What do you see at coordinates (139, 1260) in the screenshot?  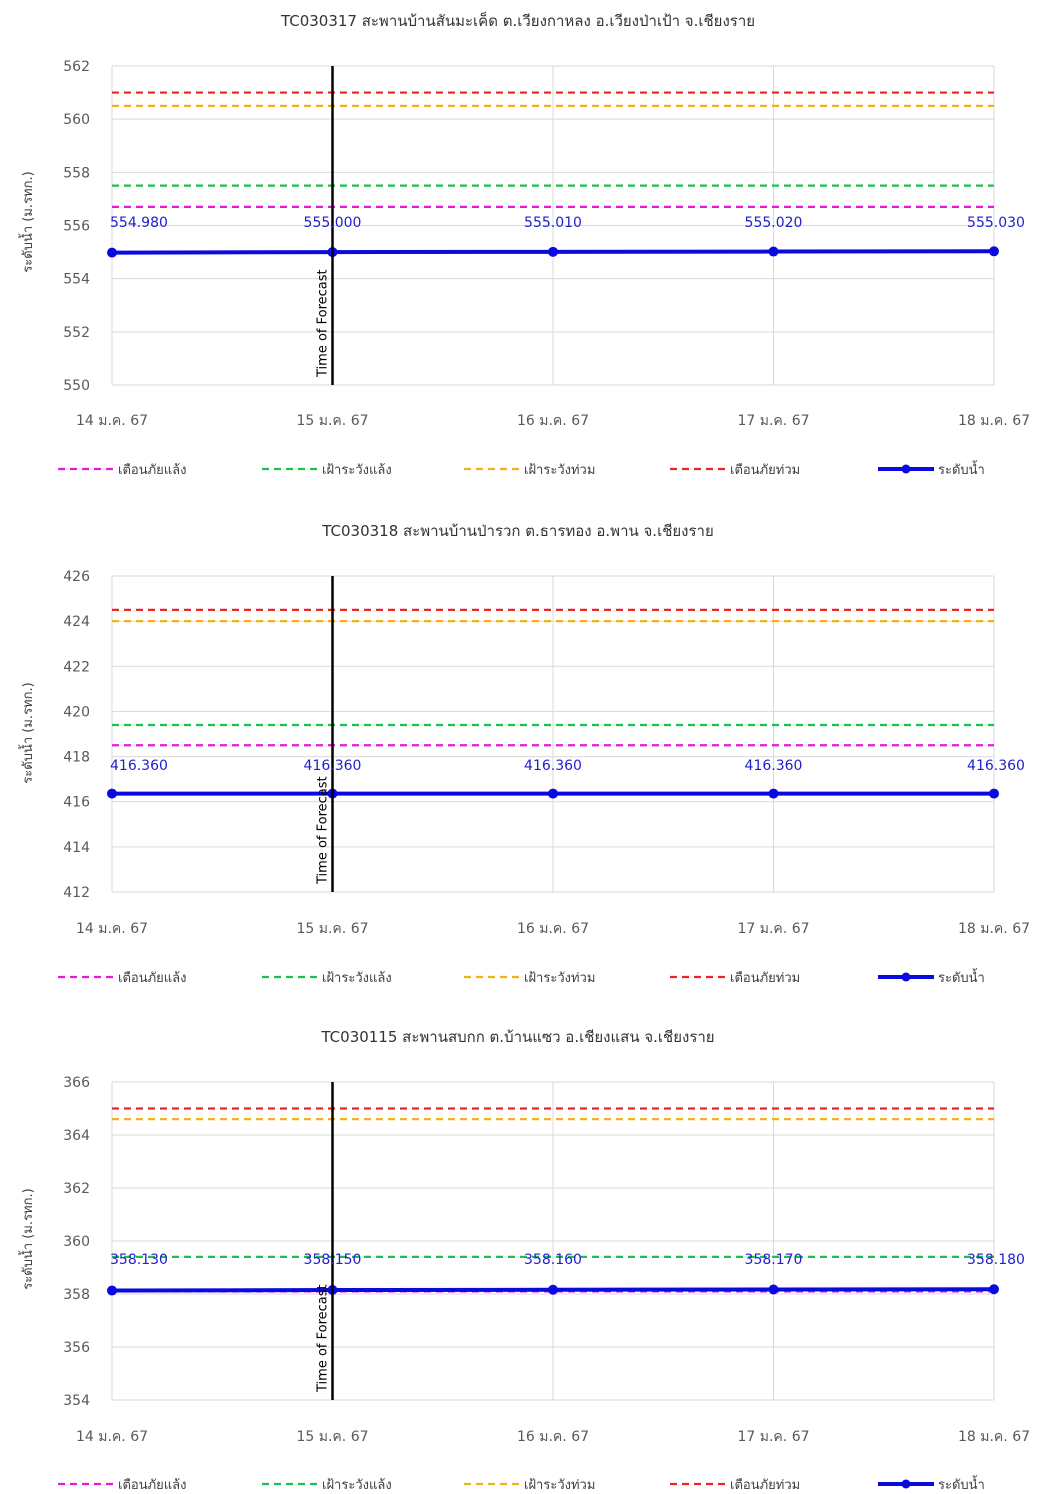 I see `water-level-data-label: 358.130` at bounding box center [139, 1260].